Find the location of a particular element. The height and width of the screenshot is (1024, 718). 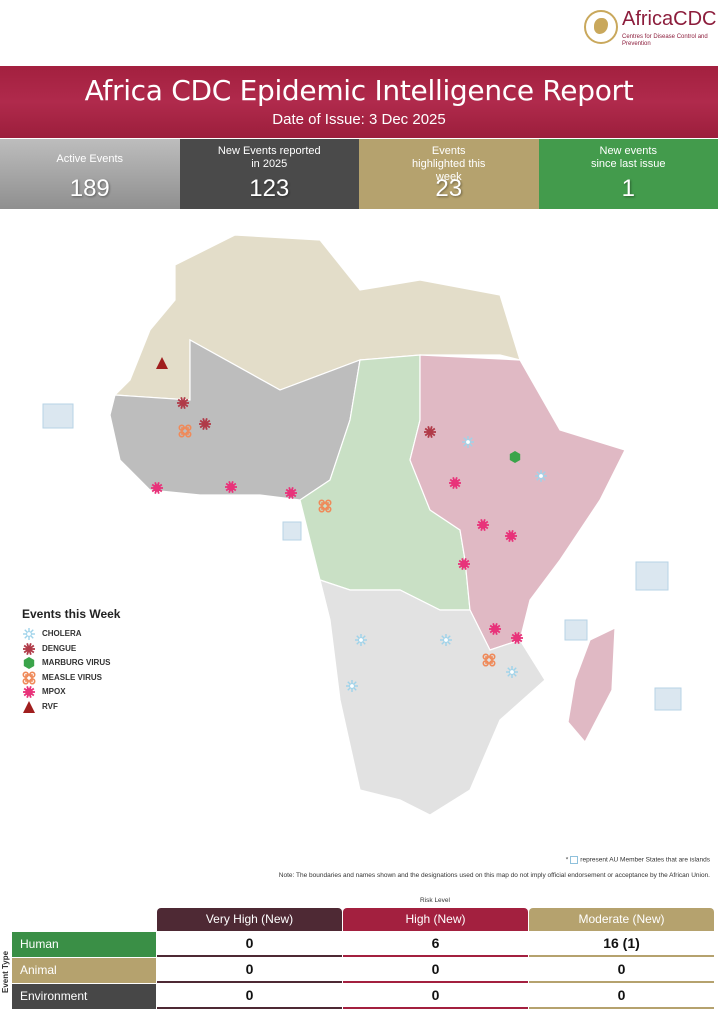

event-type-label: Event Type is located at coordinates (5, 972).